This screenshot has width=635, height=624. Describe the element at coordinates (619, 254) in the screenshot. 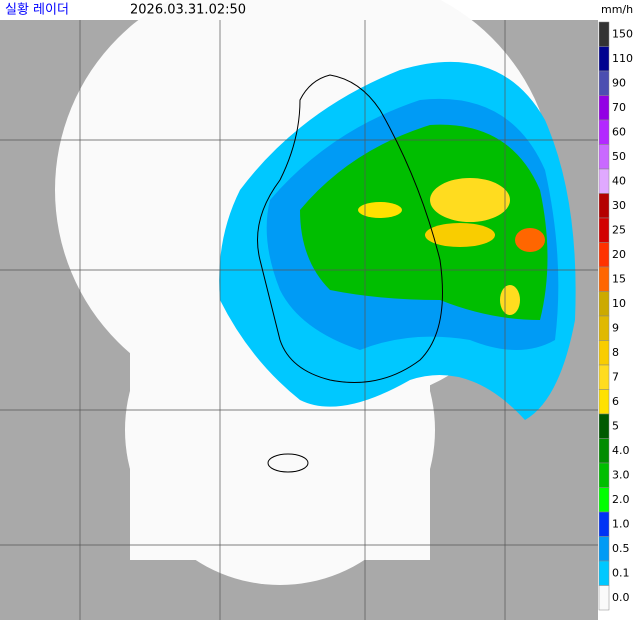

I see `legend-label: 20` at that location.